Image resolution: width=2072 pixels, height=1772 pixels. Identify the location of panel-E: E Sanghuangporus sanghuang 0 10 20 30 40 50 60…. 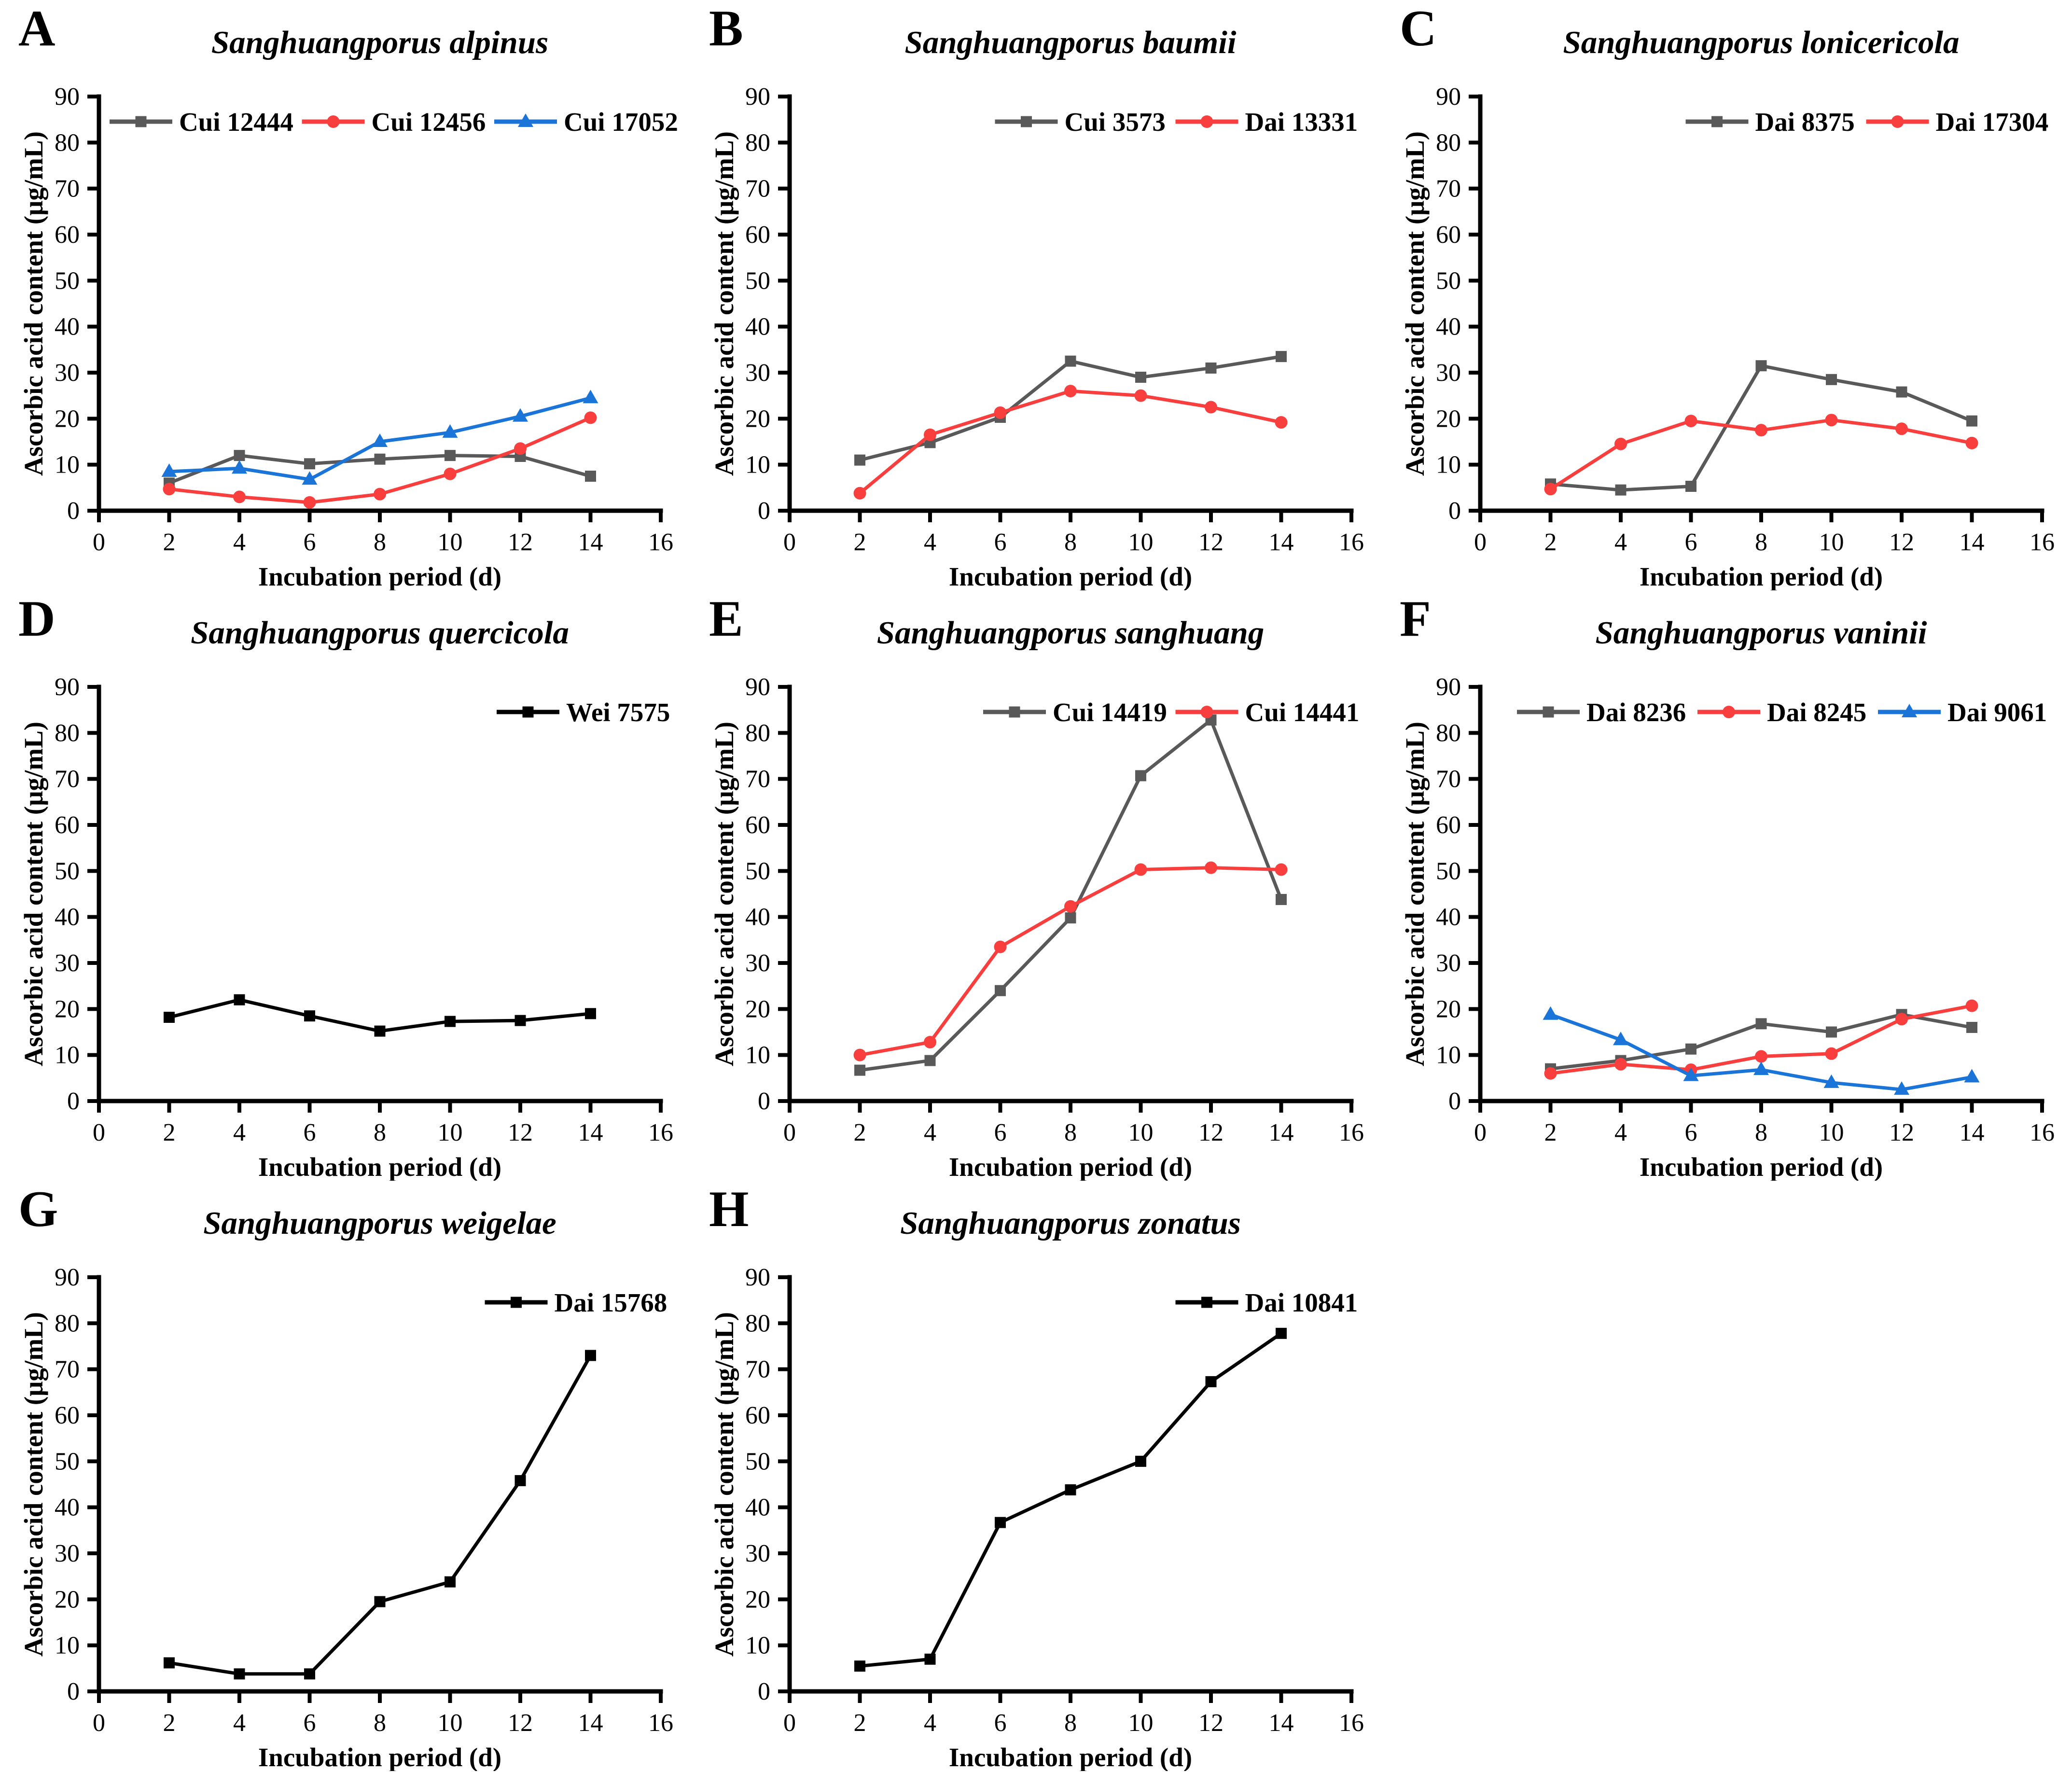
(1036, 886).